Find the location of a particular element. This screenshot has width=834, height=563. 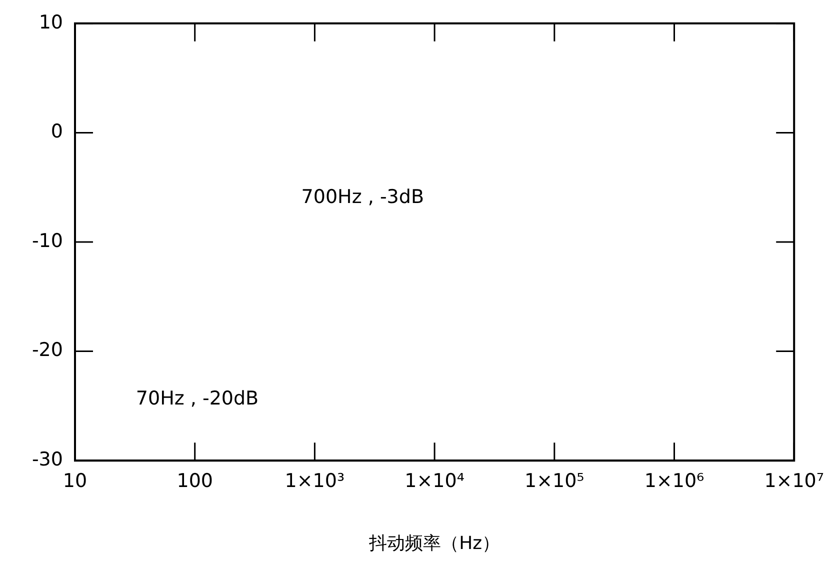

x-tick-label: 100 is located at coordinates (194, 481).